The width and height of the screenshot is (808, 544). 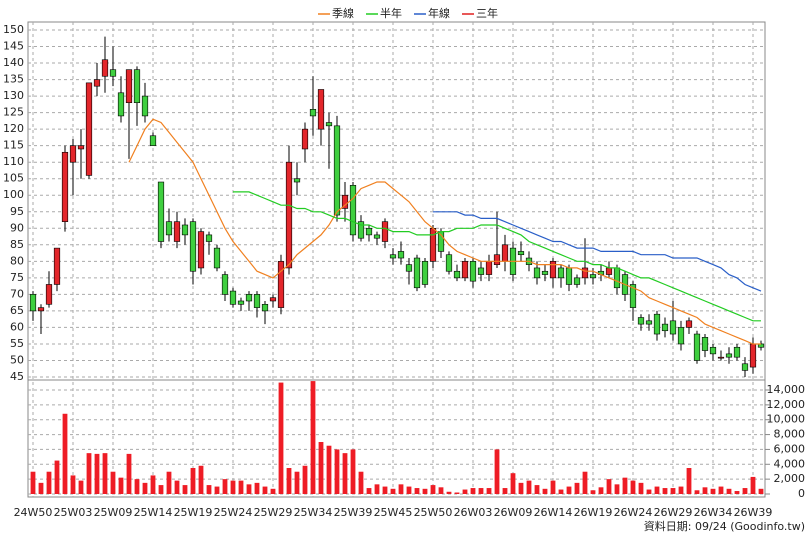 I want to click on source-note: 資料日期: 09/24 (Goodinfo.tw), so click(x=724, y=526).